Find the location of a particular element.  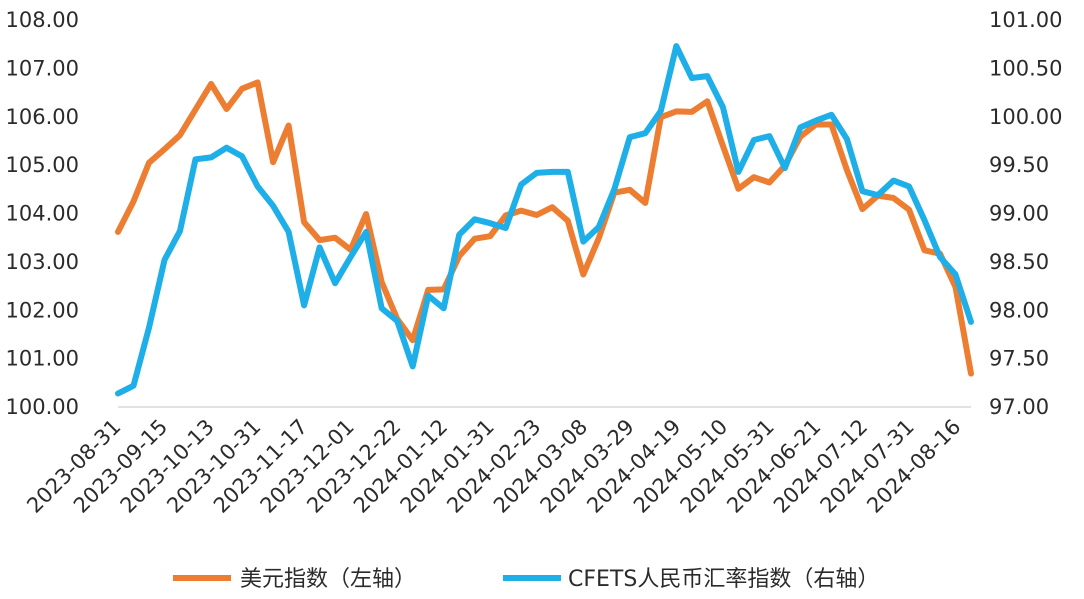

left-axis-tick-label: 101.00 is located at coordinates (42, 359).